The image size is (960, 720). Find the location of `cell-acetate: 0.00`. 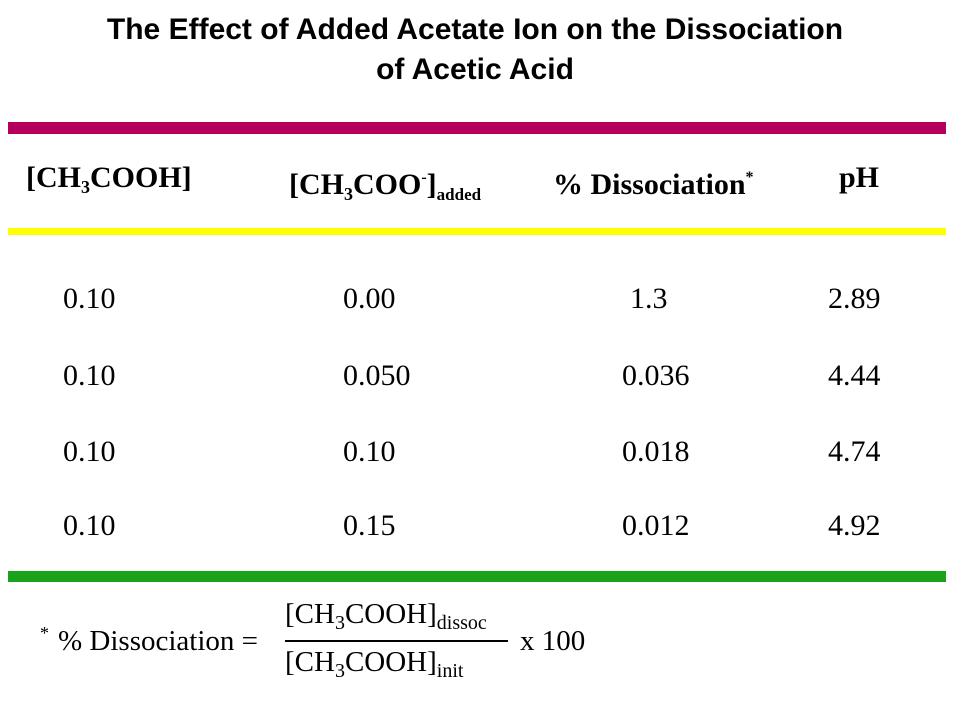

cell-acetate: 0.00 is located at coordinates (369, 298).